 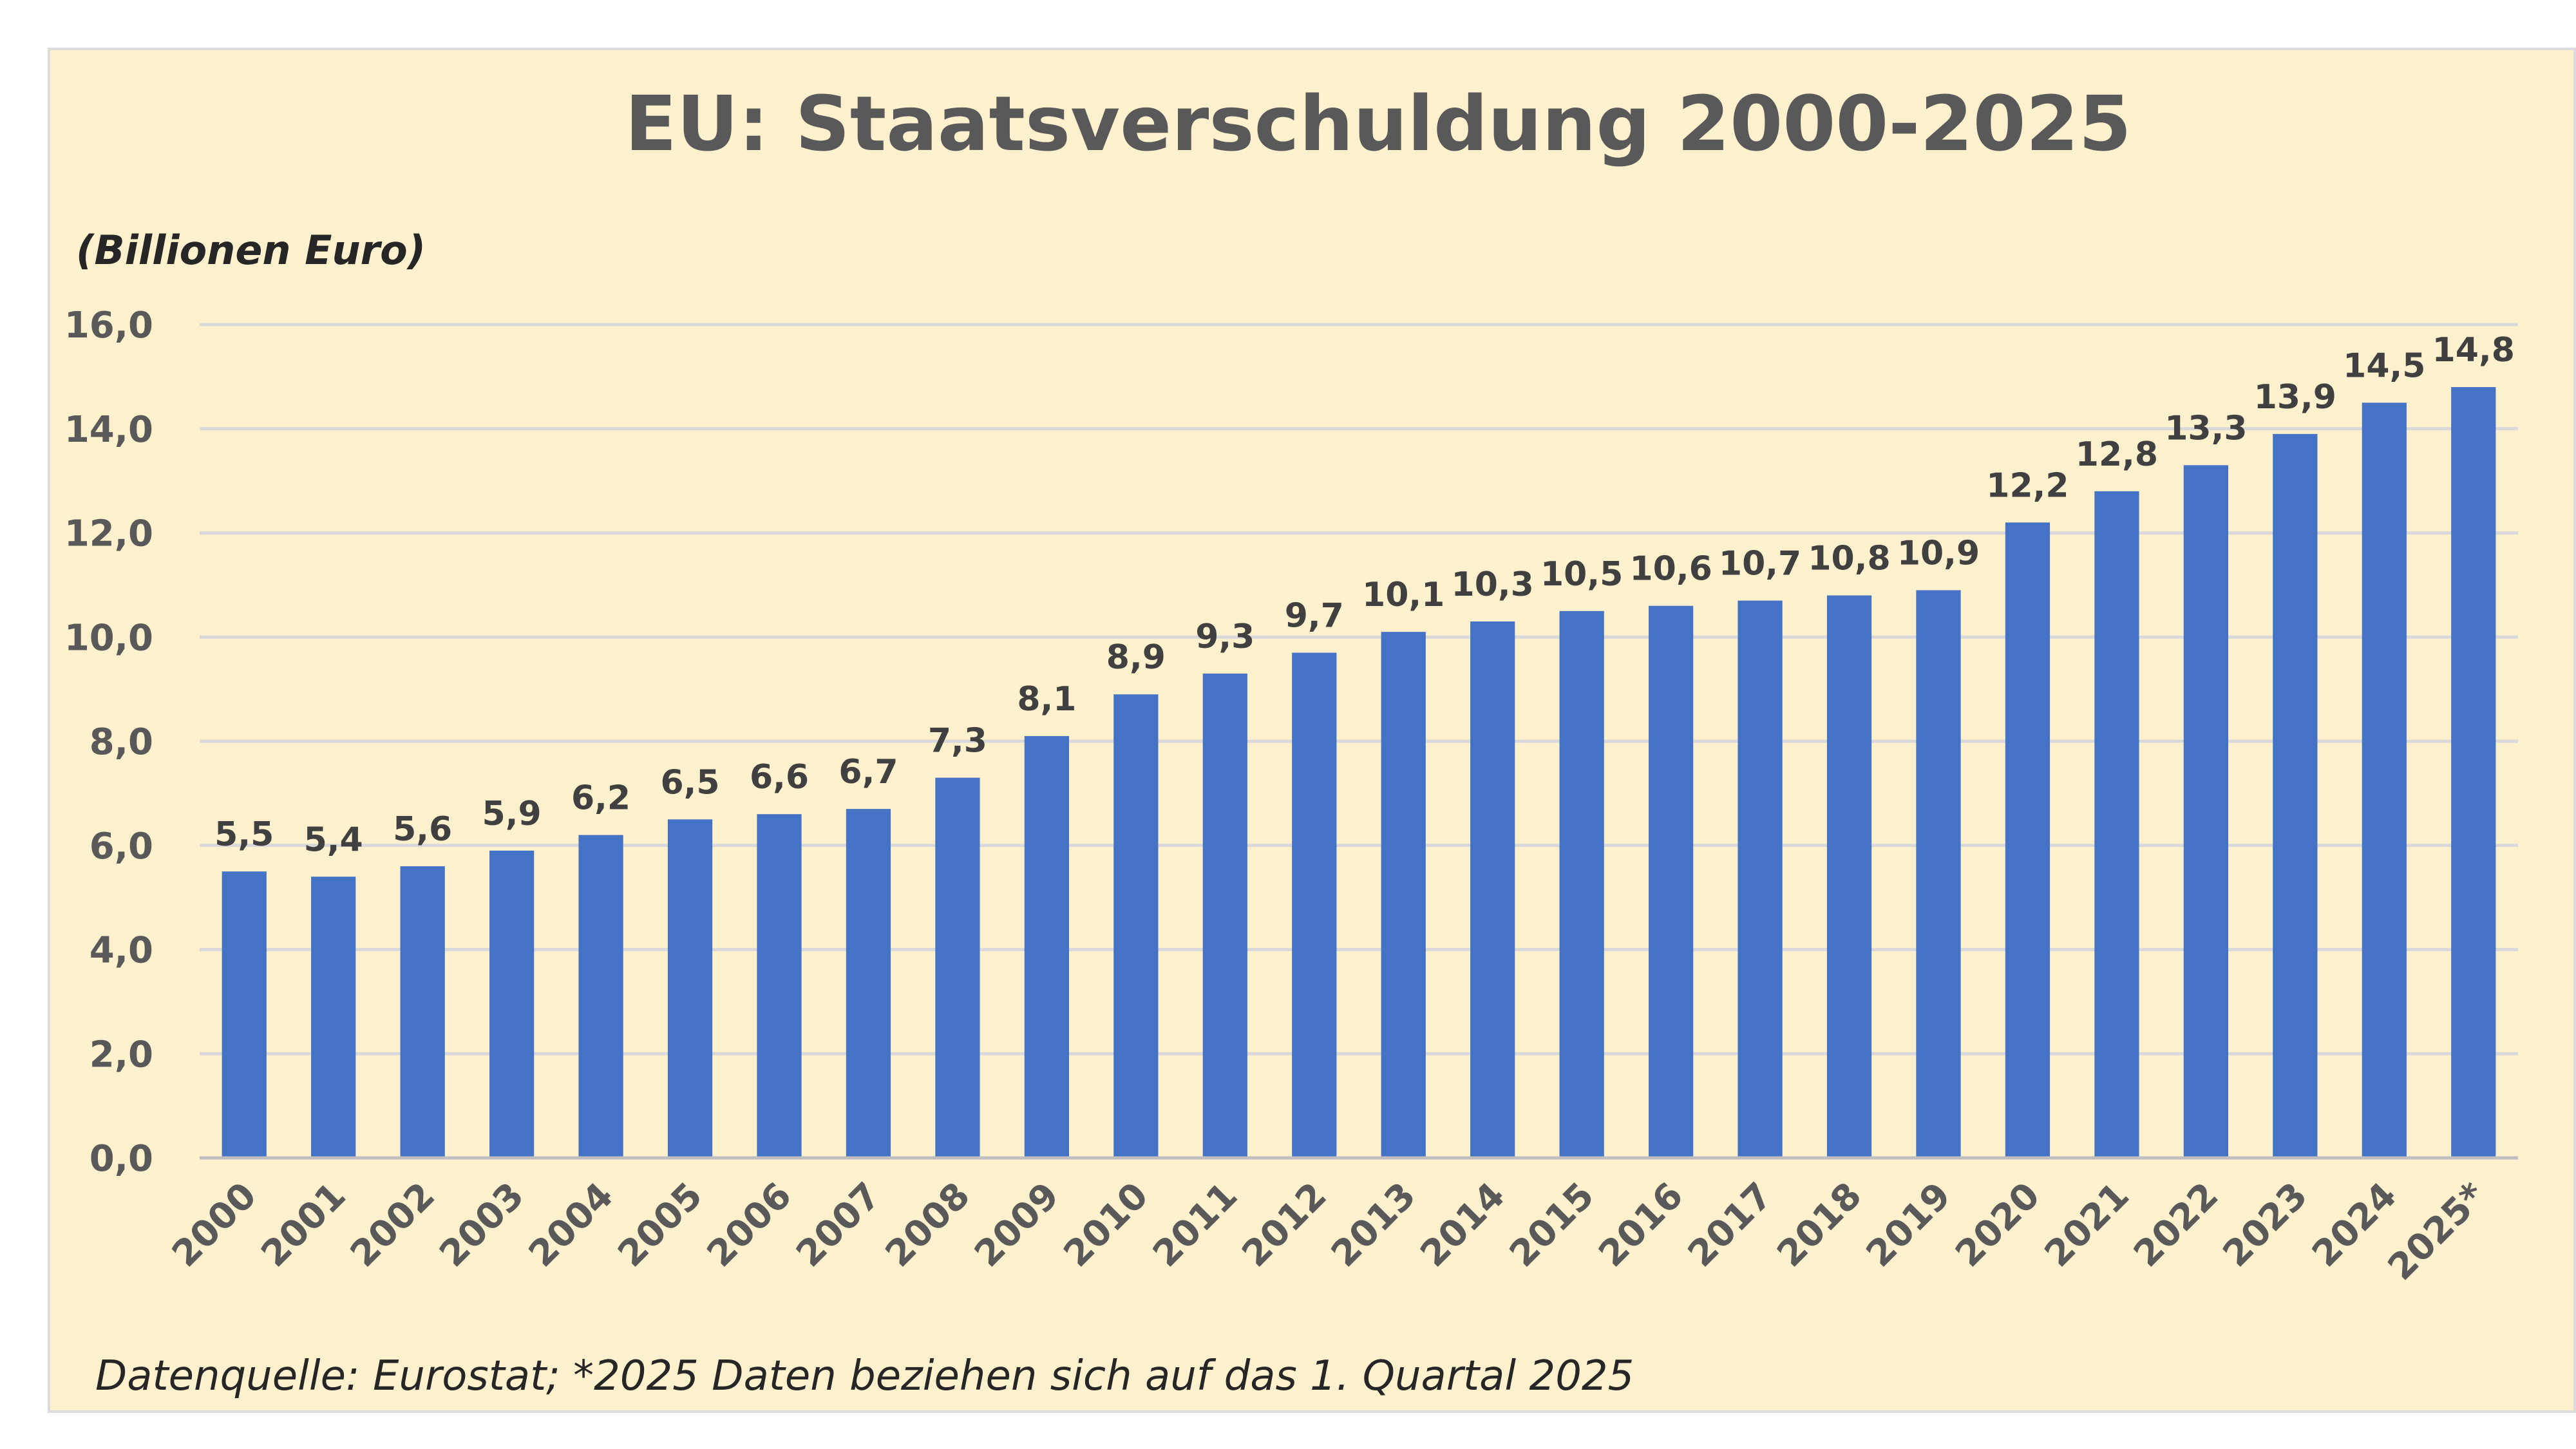 What do you see at coordinates (108, 430) in the screenshot?
I see `y-tick-label: 14,0` at bounding box center [108, 430].